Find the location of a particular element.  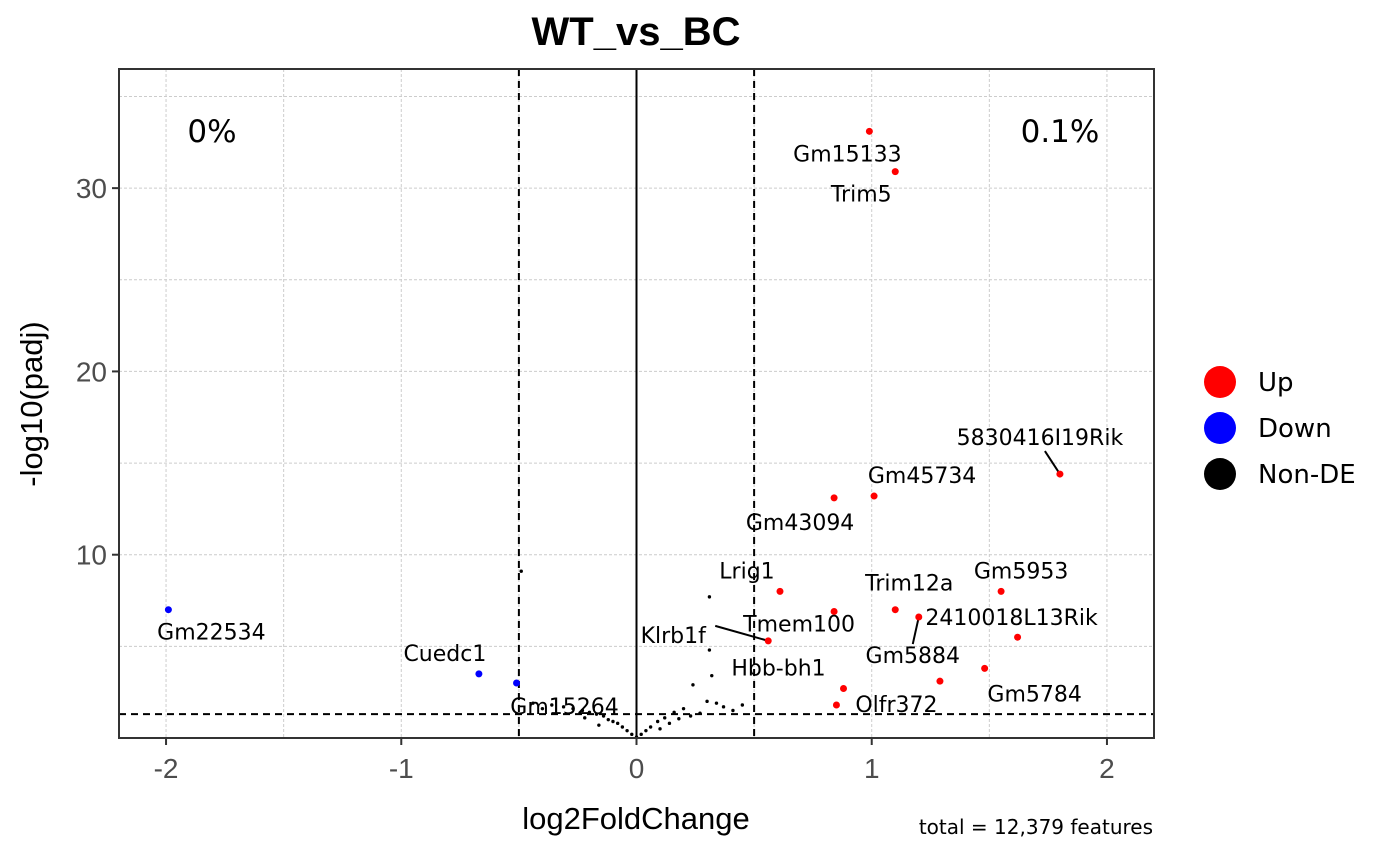

gene-label: Gm45734 is located at coordinates (922, 476).